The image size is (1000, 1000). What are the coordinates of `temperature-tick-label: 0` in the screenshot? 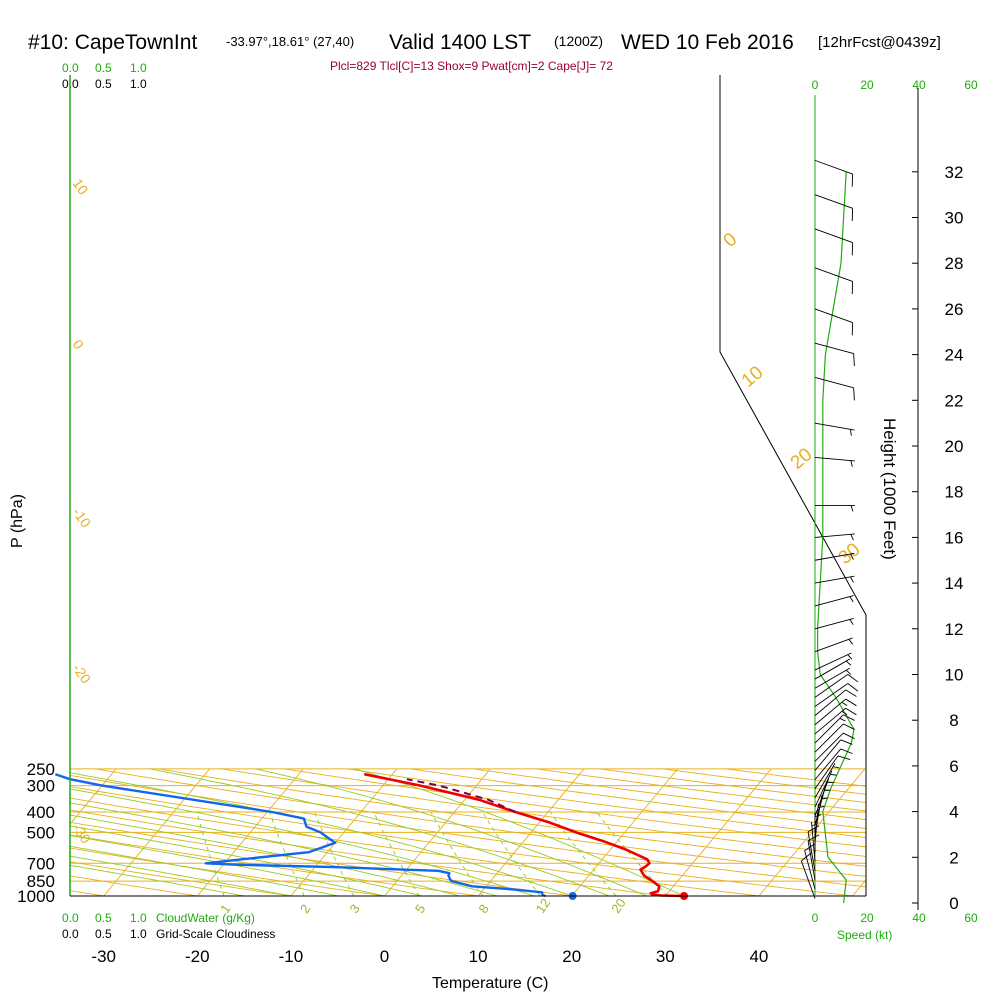 It's located at (384, 956).